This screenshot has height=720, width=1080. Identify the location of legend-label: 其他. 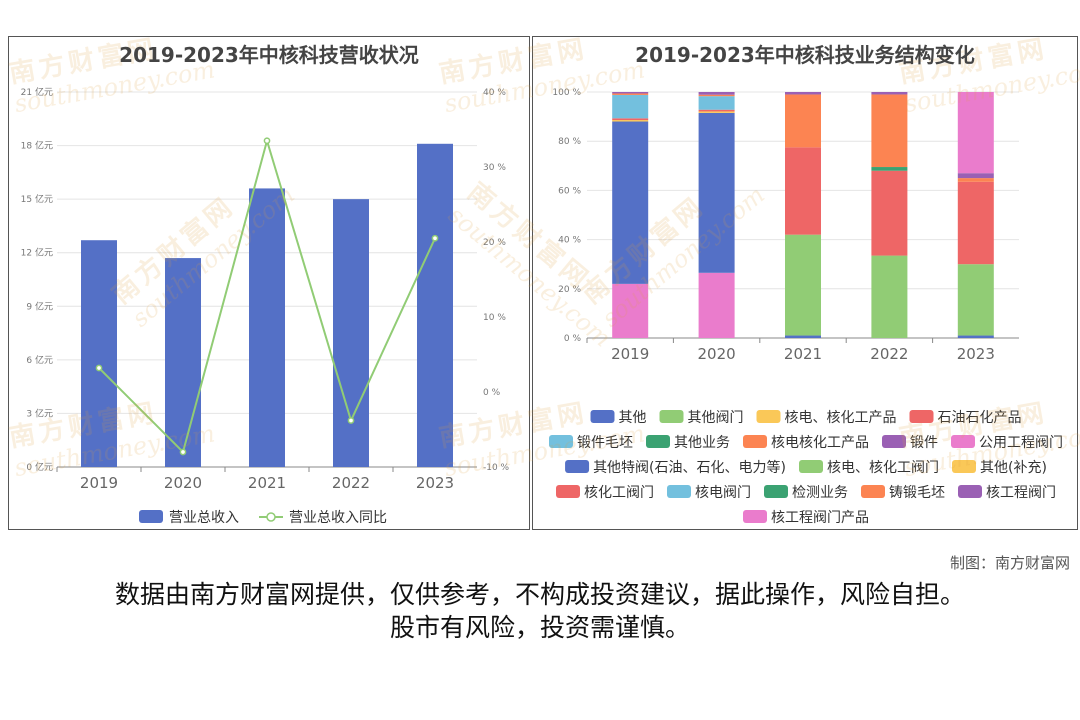
(633, 418).